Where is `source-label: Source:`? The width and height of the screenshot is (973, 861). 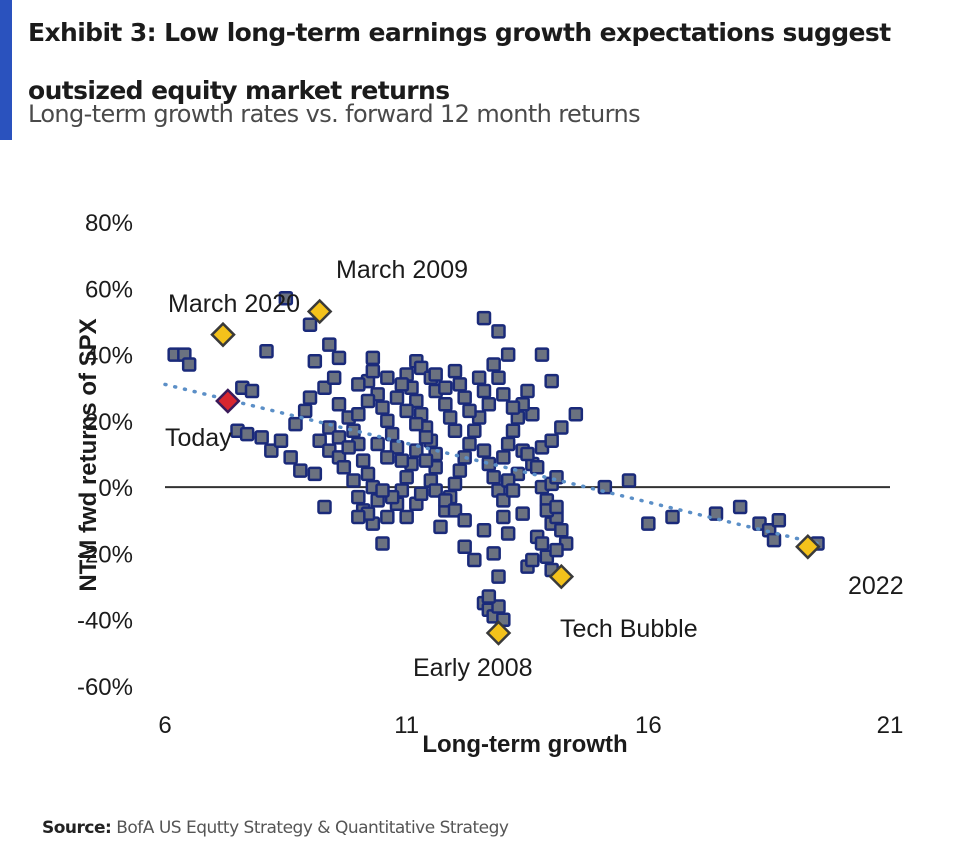 source-label: Source: is located at coordinates (77, 828).